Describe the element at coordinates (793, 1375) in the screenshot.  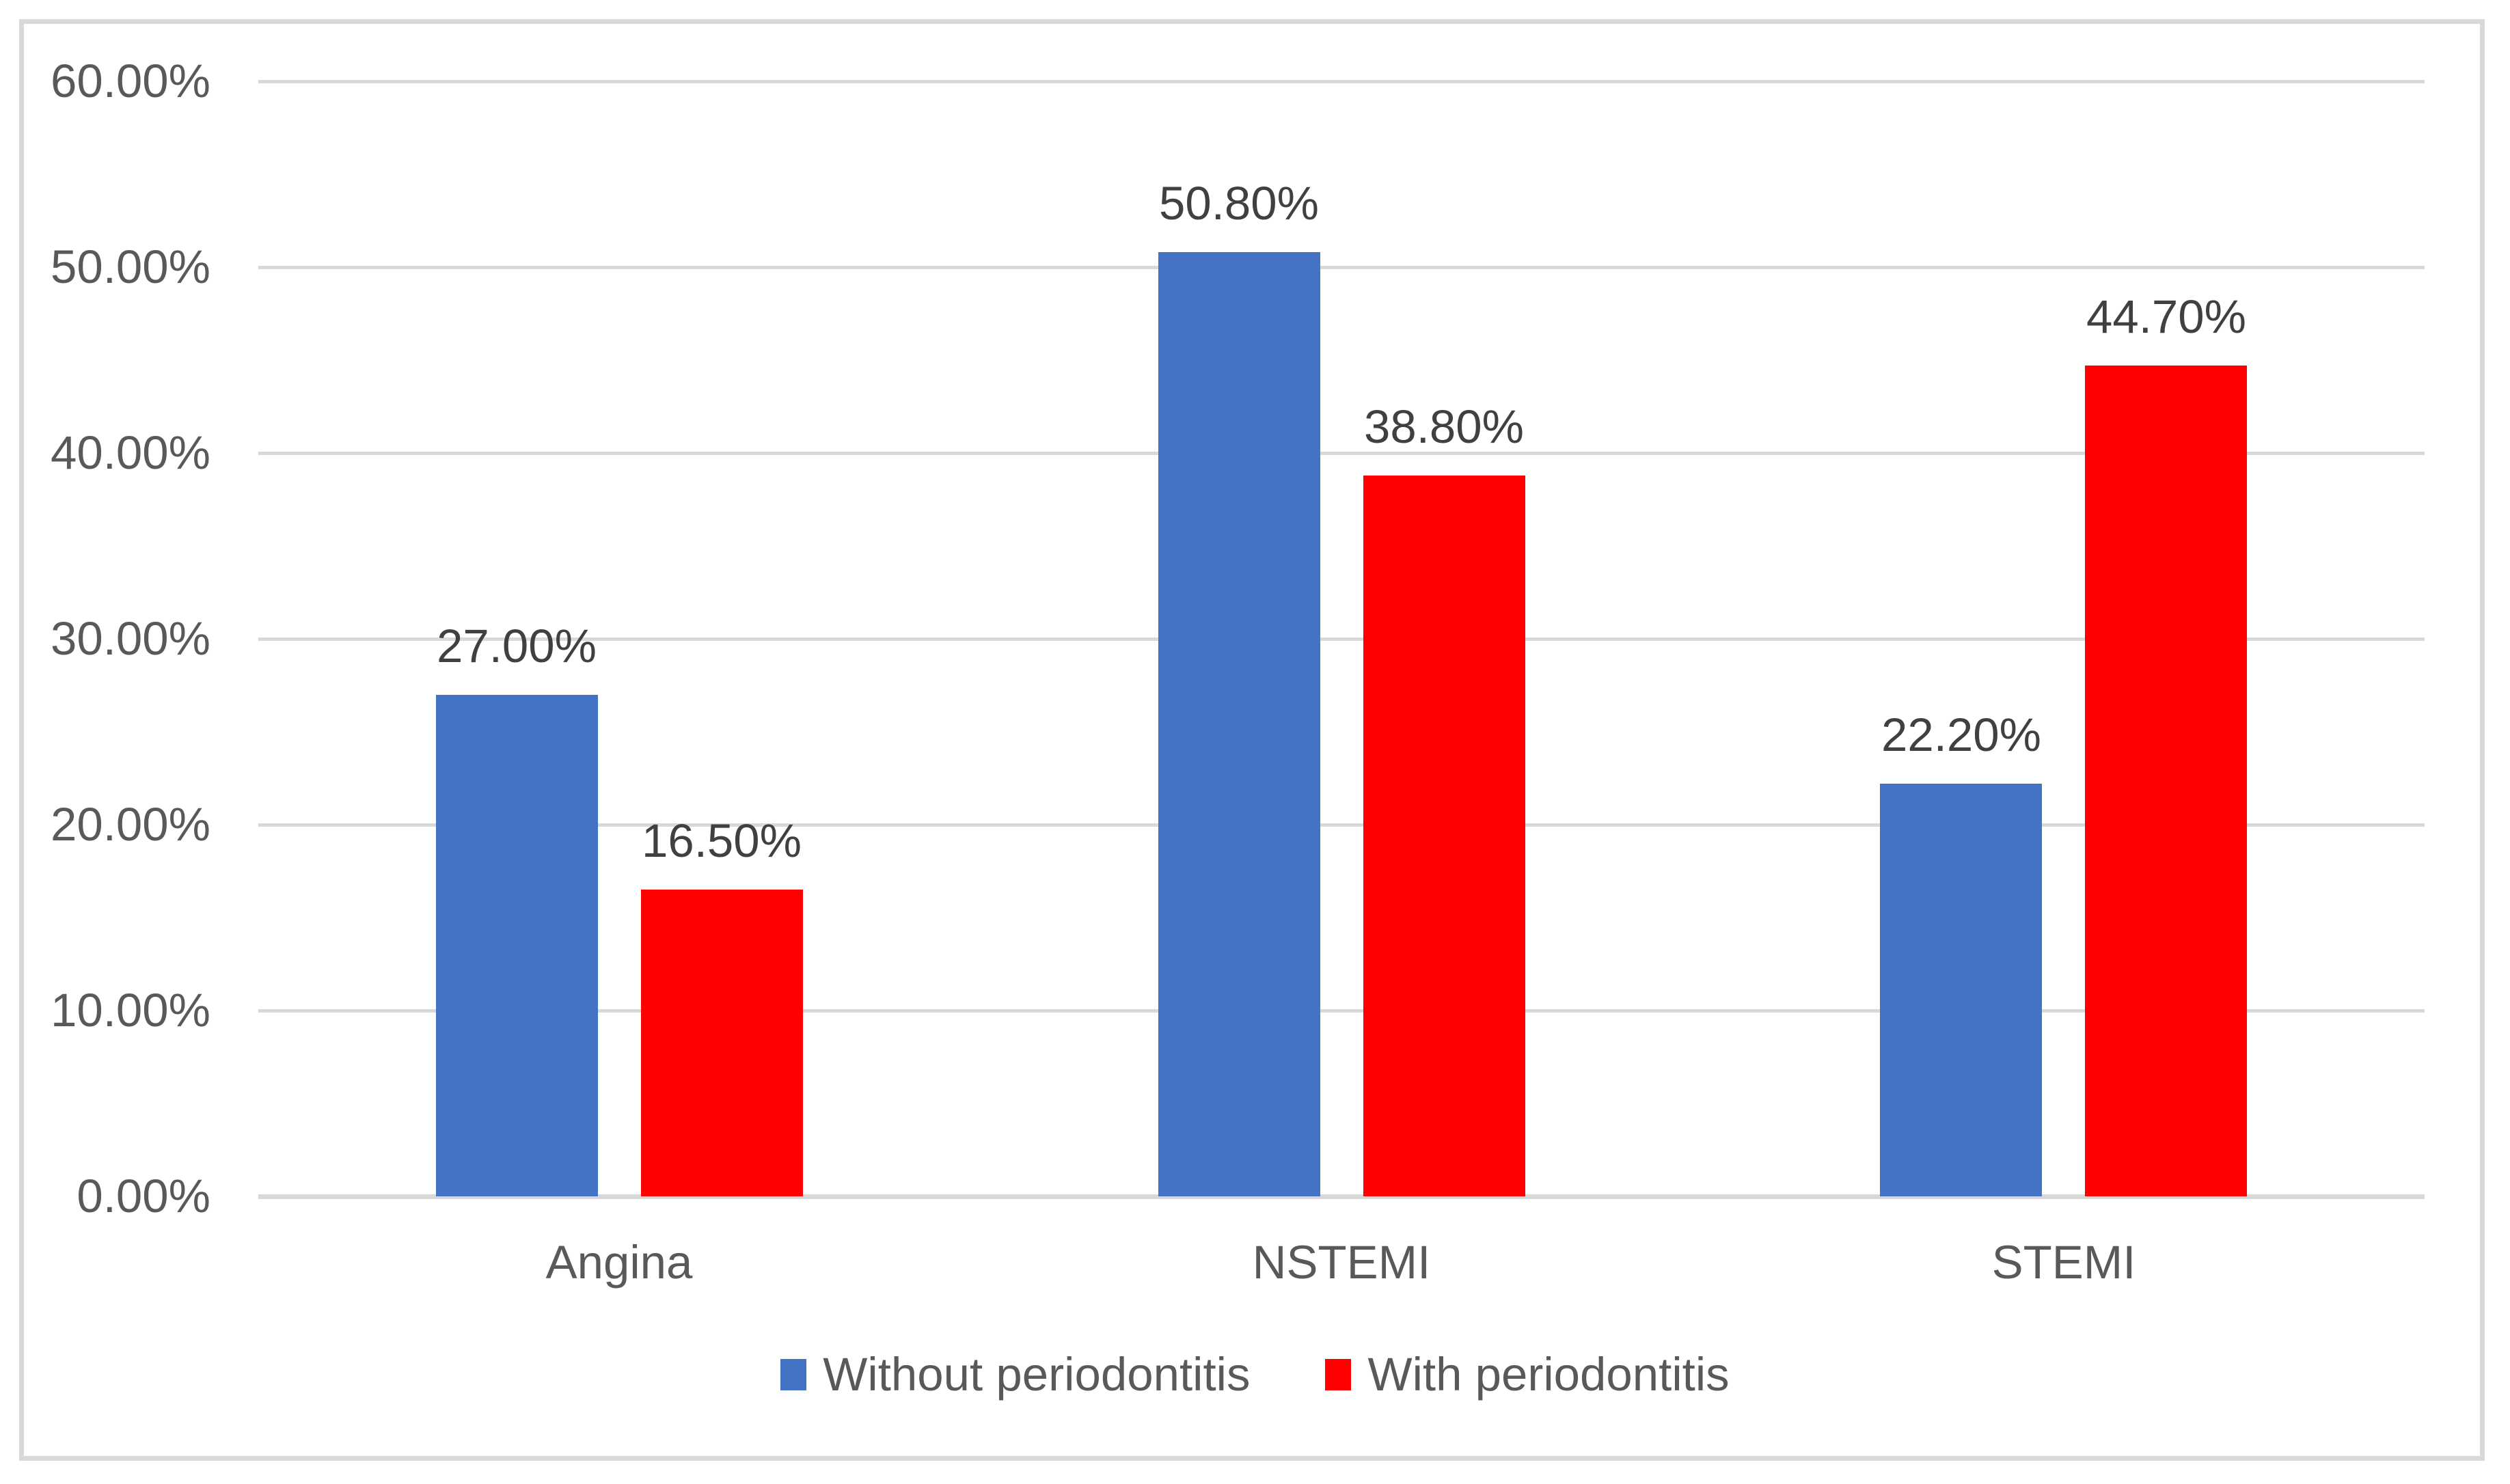
I see `legend-swatch-without-periodontitis` at that location.